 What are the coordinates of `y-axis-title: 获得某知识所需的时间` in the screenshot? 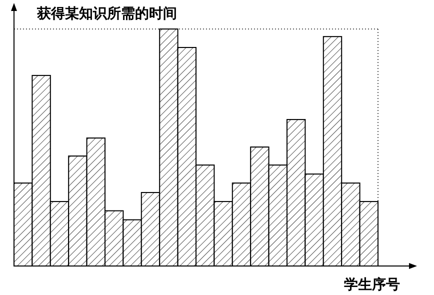 It's located at (106, 14).